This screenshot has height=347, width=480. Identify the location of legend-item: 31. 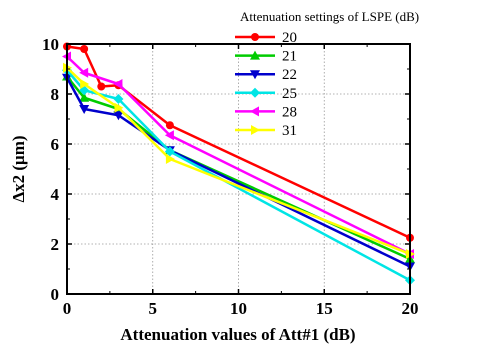
(266, 131).